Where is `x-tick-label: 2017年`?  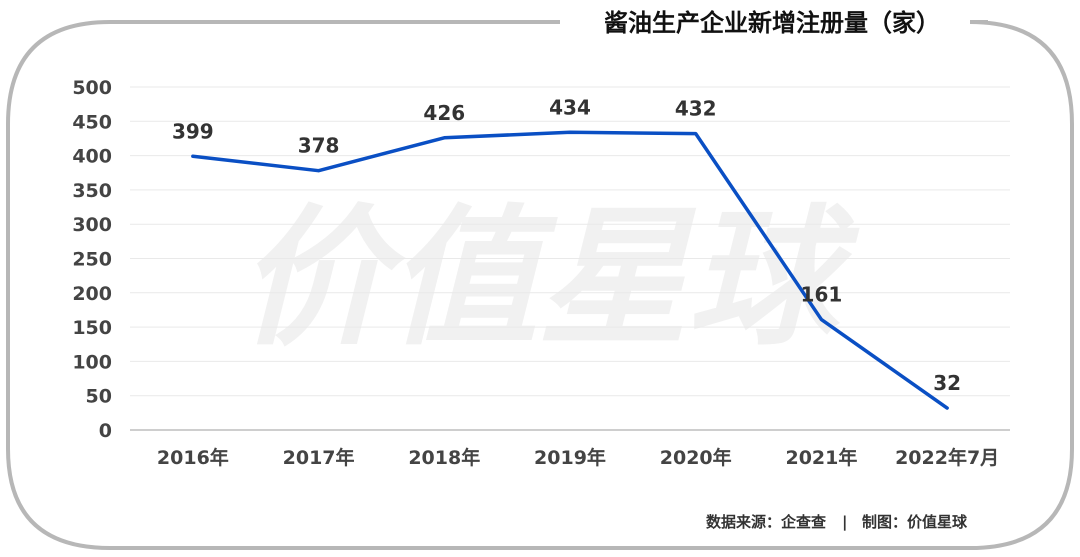 x-tick-label: 2017年 is located at coordinates (319, 457).